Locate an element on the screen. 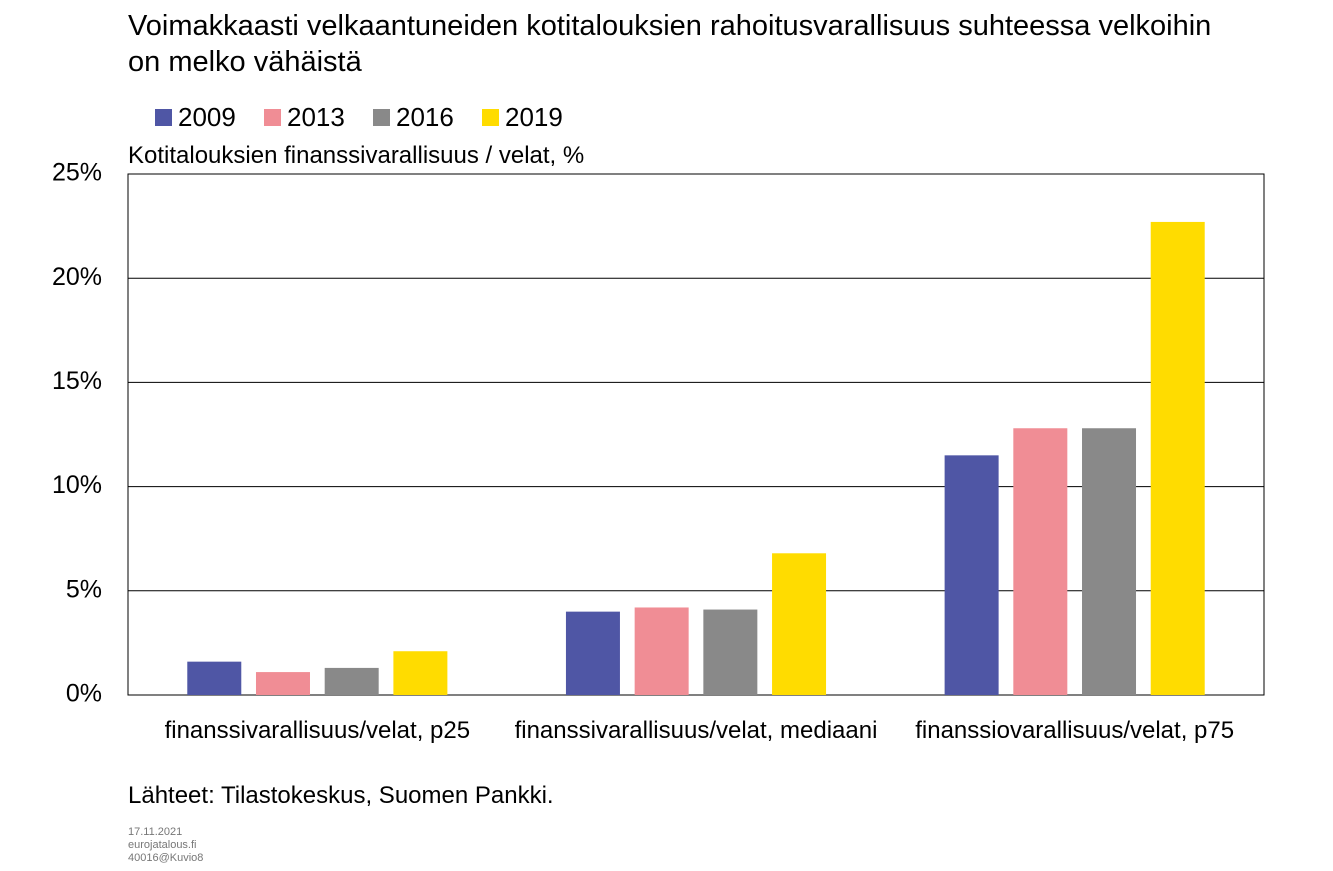 The width and height of the screenshot is (1333, 871). x-tick-label: finanssivarallisuus/velat, mediaani is located at coordinates (696, 730).